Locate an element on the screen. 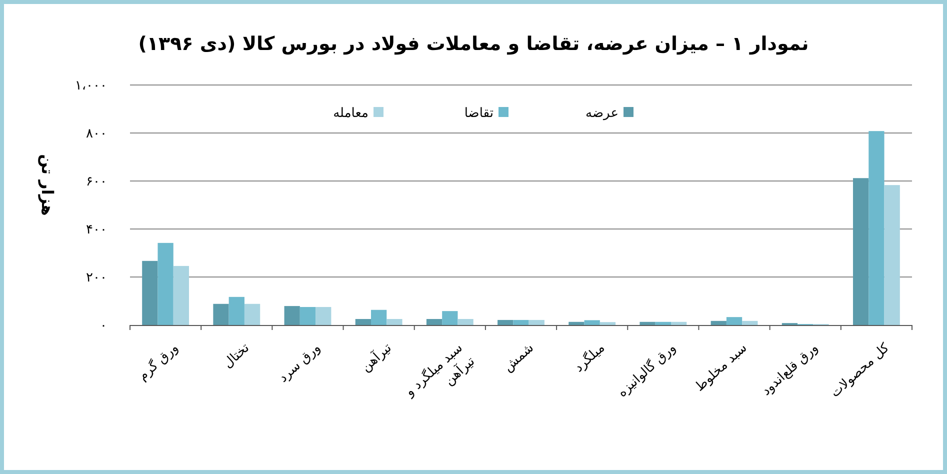 Image resolution: width=947 pixels, height=474 pixels. x-tick-label: ورق قلع‌اندود is located at coordinates (790, 369).